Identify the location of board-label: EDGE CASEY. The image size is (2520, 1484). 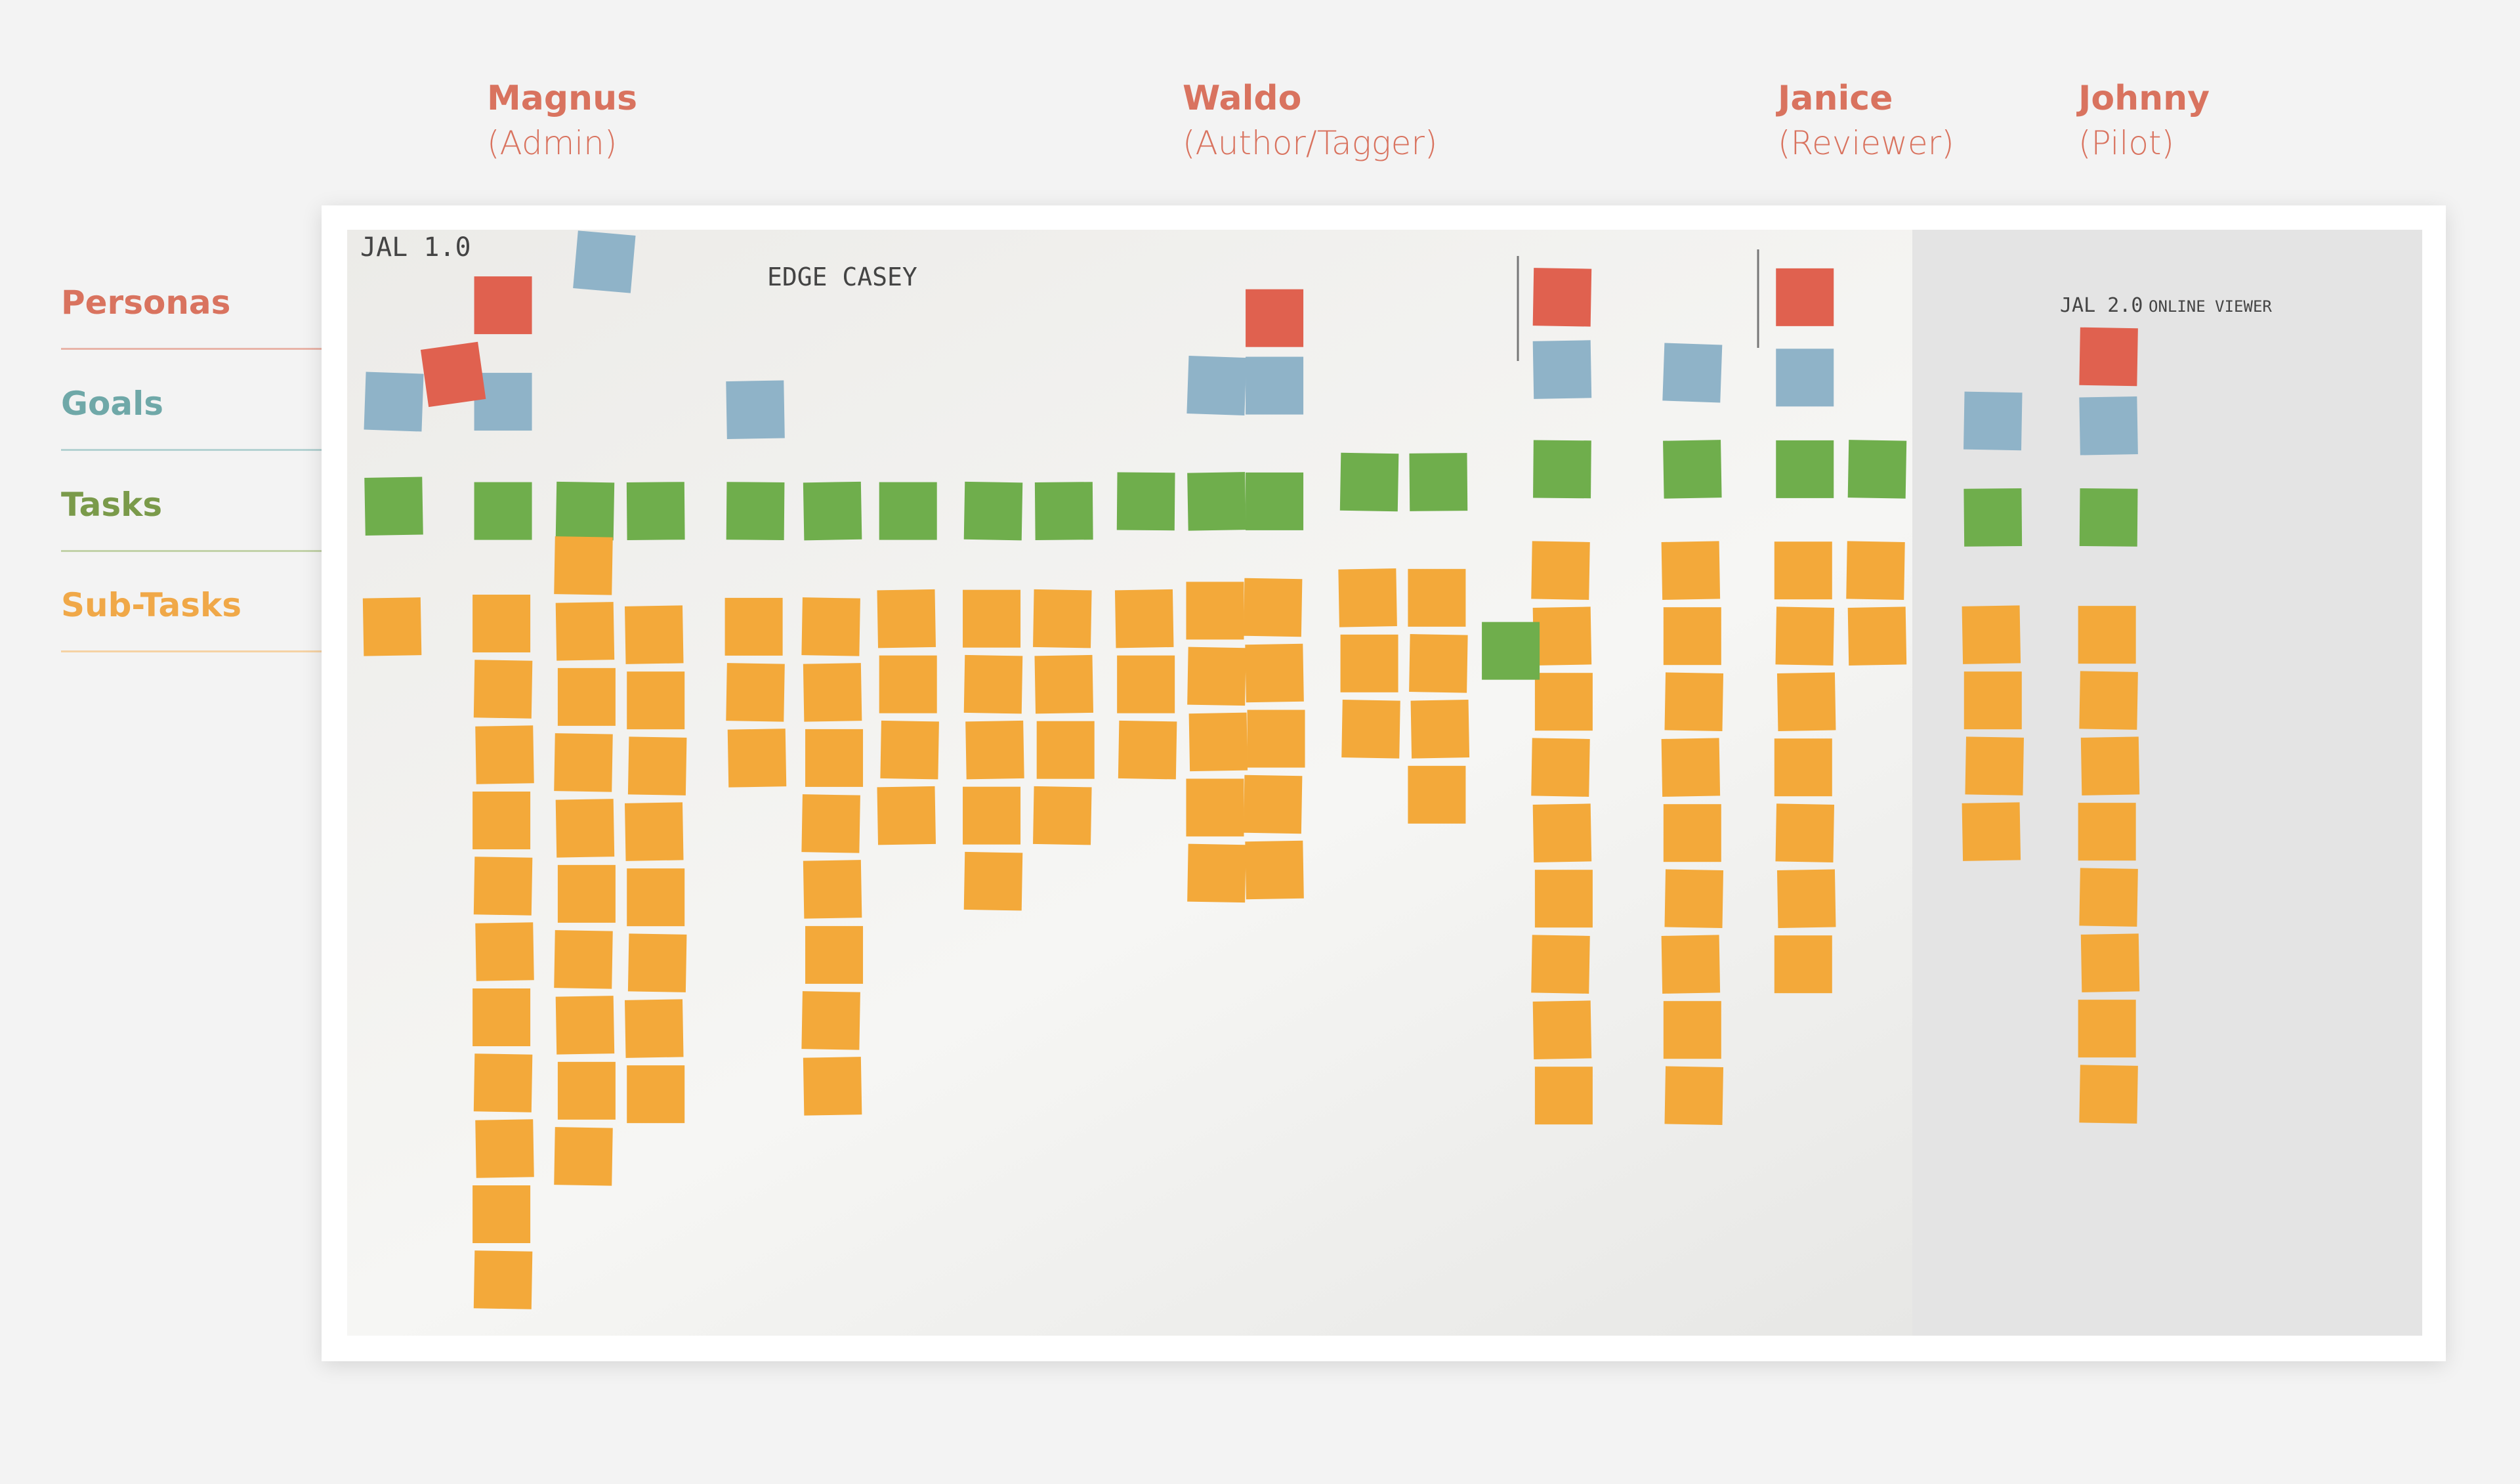
(842, 277).